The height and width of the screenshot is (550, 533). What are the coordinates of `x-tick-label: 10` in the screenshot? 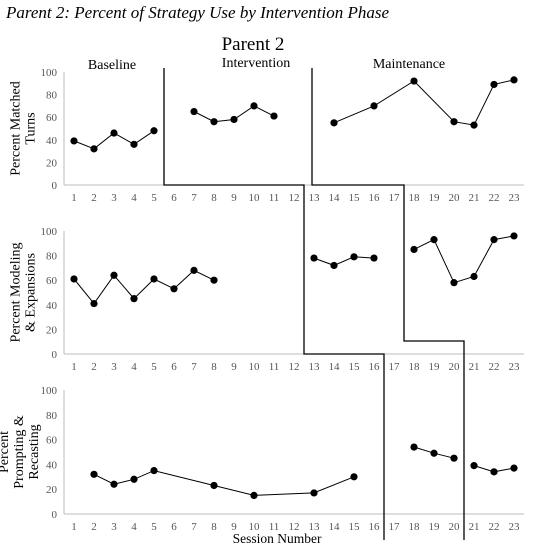 It's located at (255, 198).